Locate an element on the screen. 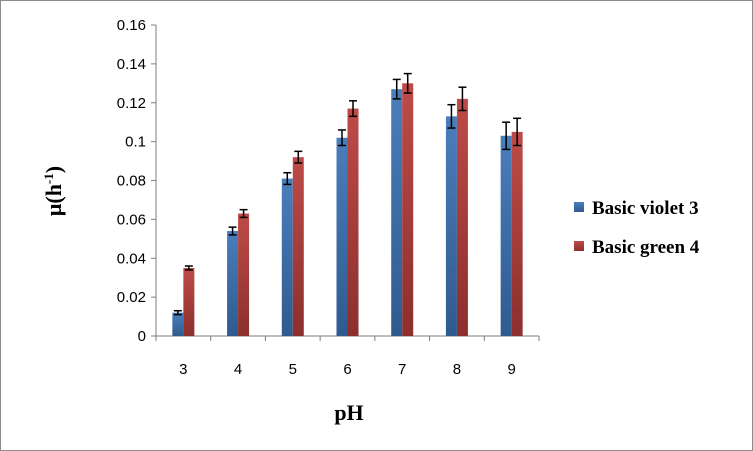 This screenshot has width=753, height=451. legend-label-basic-violet-3: Basic violet 3 is located at coordinates (645, 208).